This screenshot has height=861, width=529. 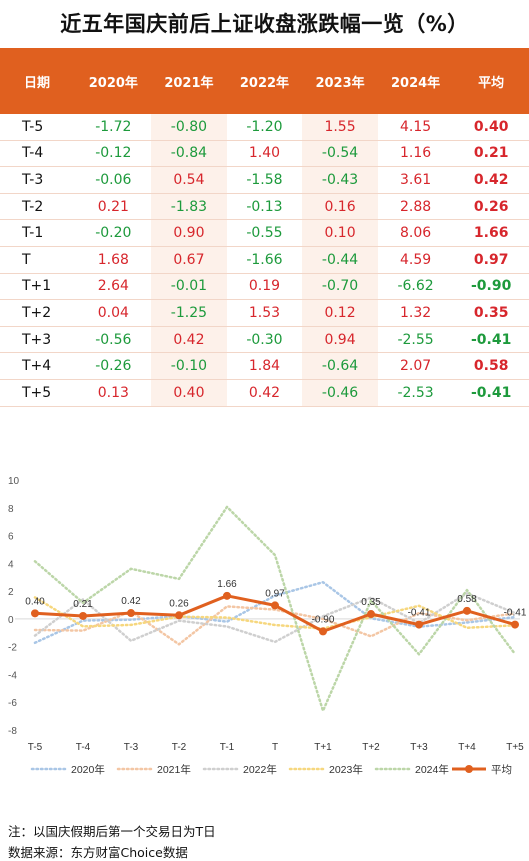 I want to click on y-tick-label: 8, so click(x=11, y=509).